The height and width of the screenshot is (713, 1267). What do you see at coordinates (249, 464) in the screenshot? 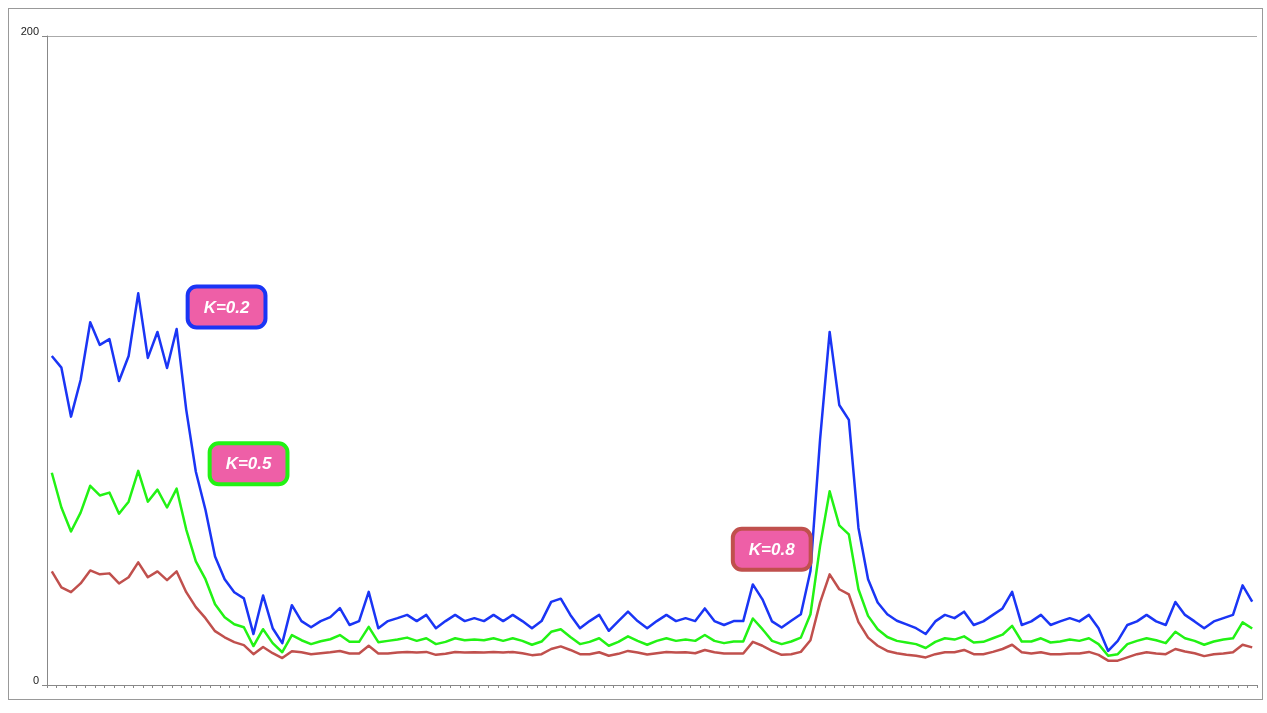
I see `text: K=0.5` at bounding box center [249, 464].